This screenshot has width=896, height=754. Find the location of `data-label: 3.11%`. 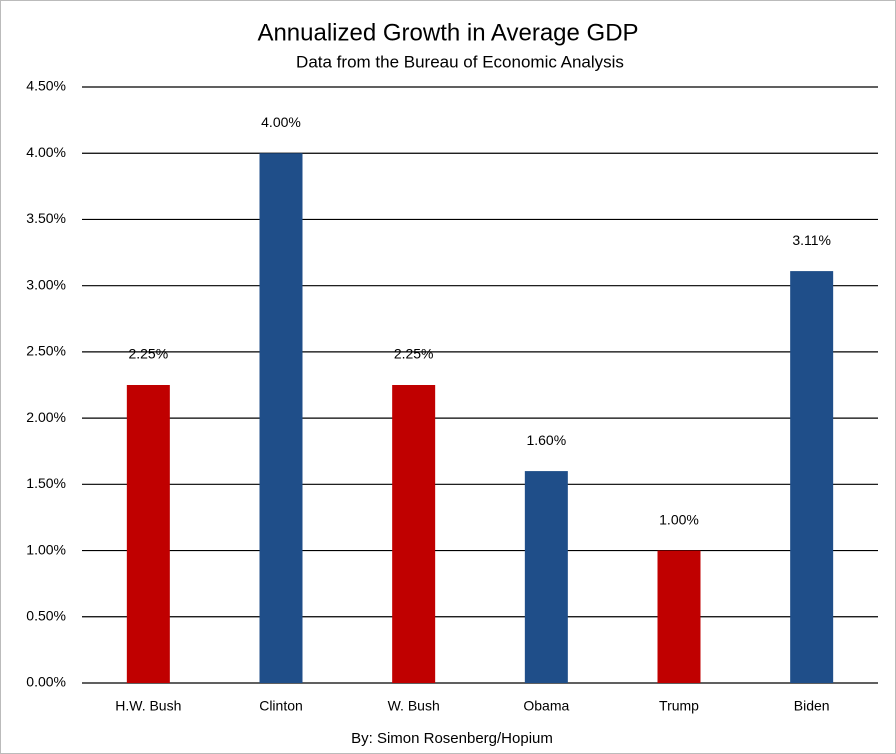

data-label: 3.11% is located at coordinates (811, 240).